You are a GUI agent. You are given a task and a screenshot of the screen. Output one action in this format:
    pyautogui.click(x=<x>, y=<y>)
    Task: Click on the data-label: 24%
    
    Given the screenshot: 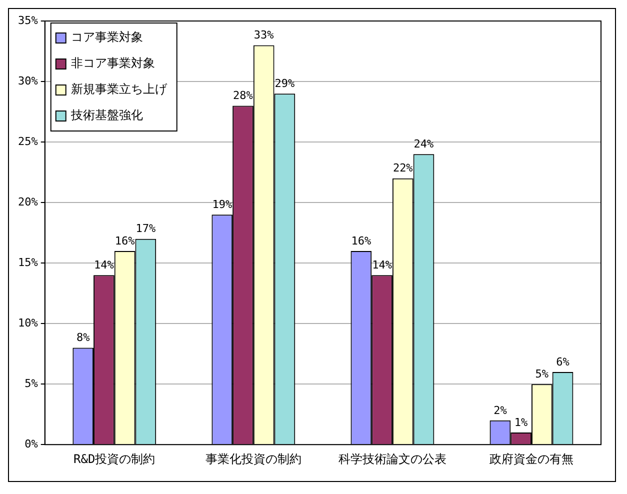 What is the action you would take?
    pyautogui.click(x=424, y=143)
    